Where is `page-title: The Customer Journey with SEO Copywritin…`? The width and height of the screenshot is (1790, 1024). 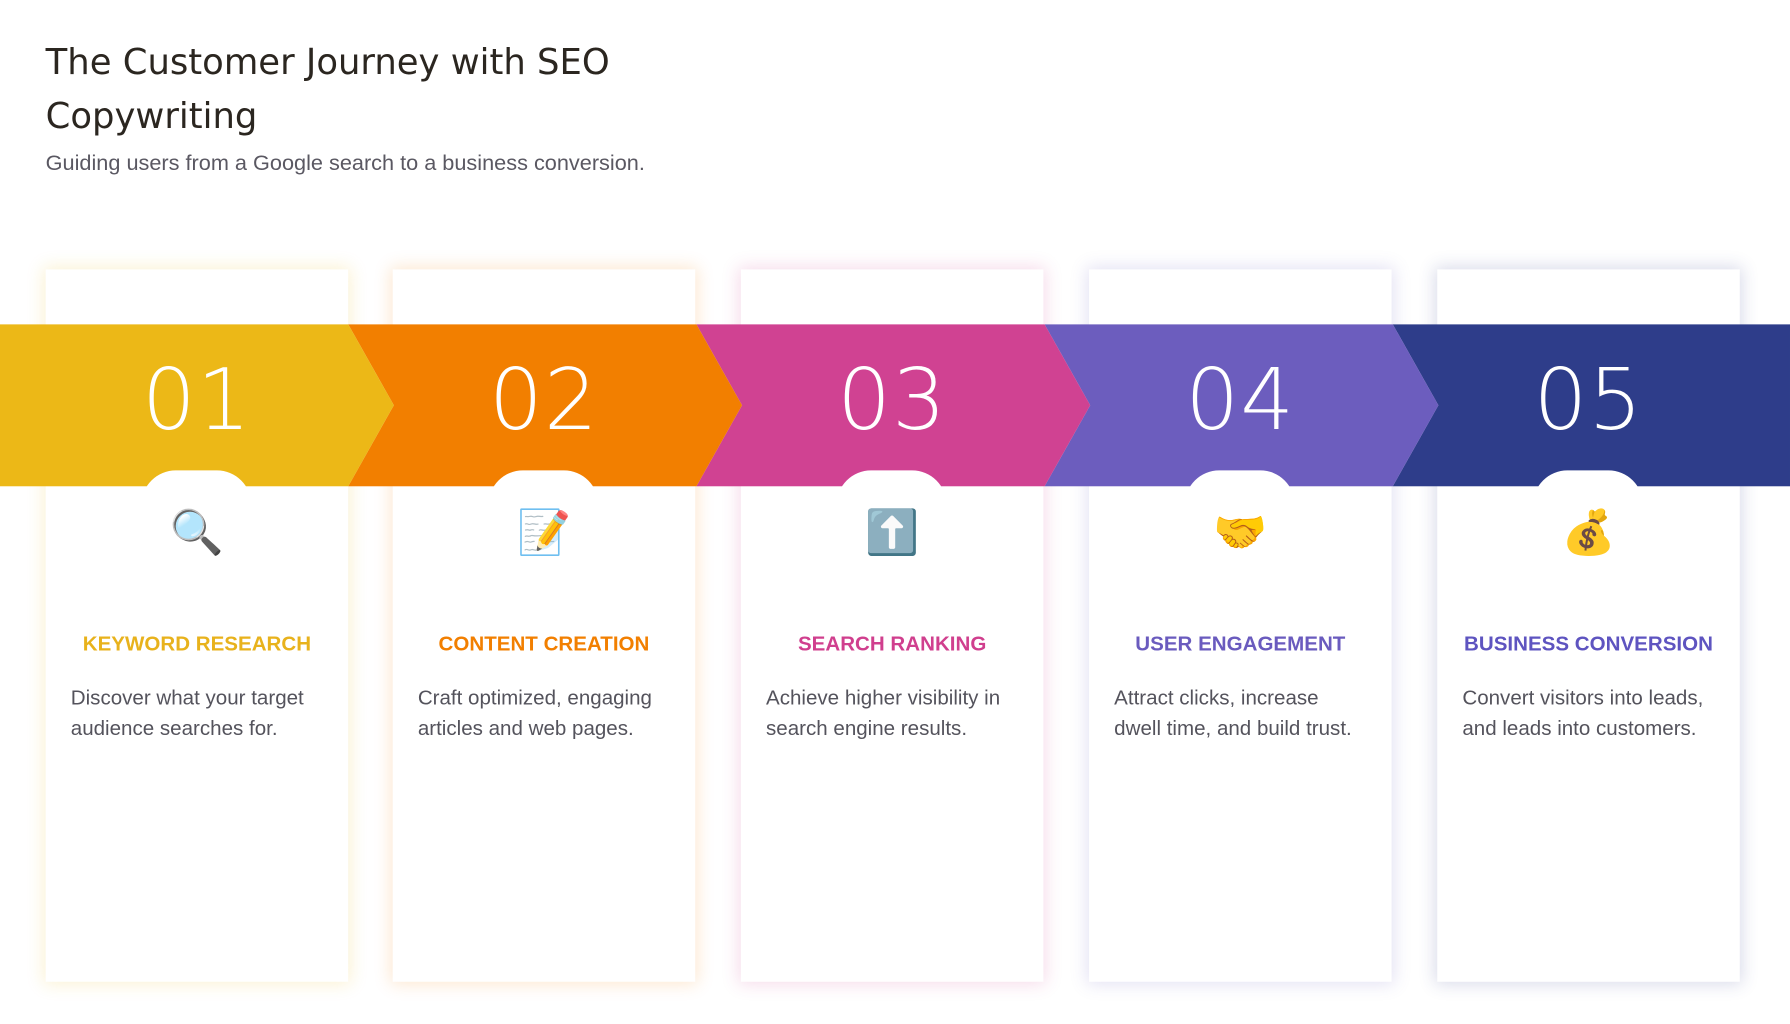
page-title: The Customer Journey with SEO Copywritin… is located at coordinates (327, 89).